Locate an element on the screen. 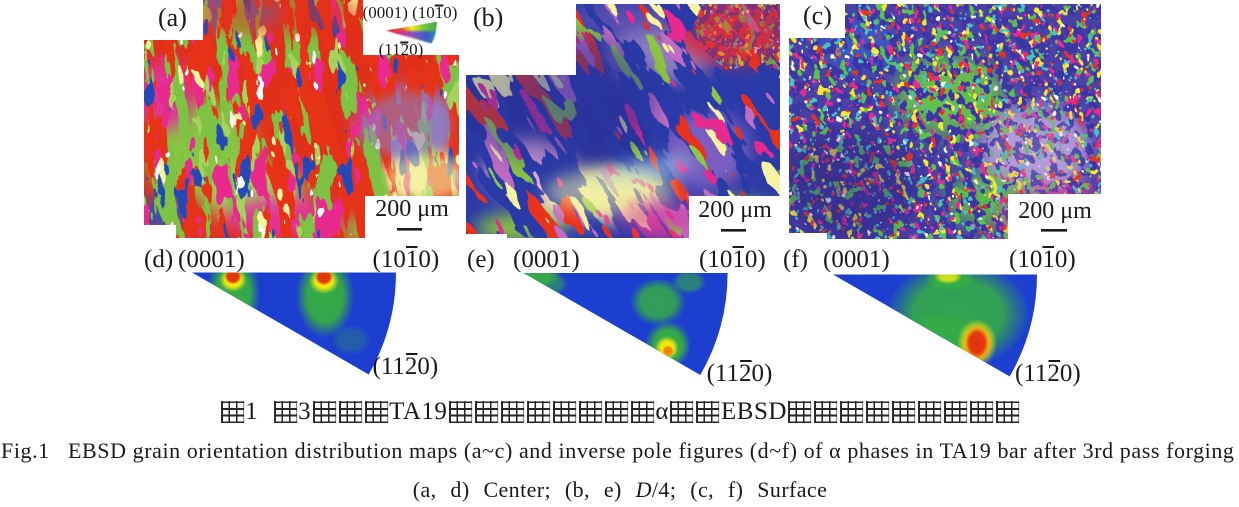 This screenshot has width=1239, height=507. svg-text: (a) is located at coordinates (172, 17).